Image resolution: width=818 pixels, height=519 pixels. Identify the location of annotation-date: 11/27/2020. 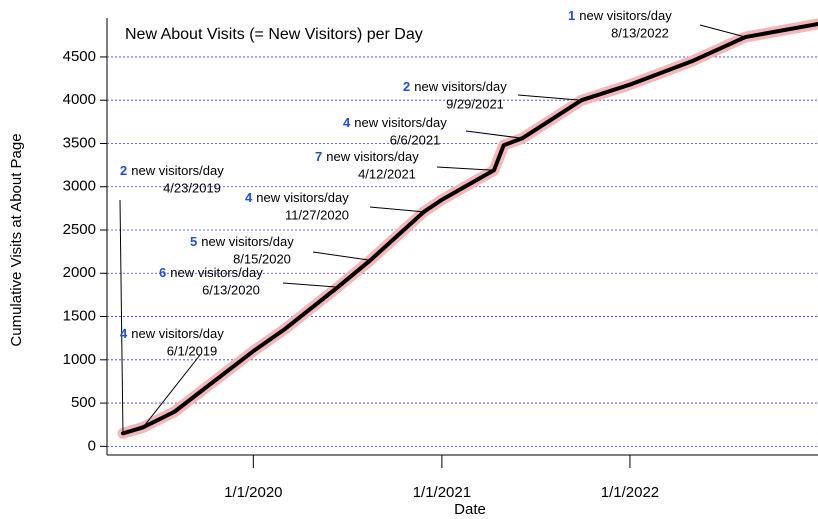
(317, 214).